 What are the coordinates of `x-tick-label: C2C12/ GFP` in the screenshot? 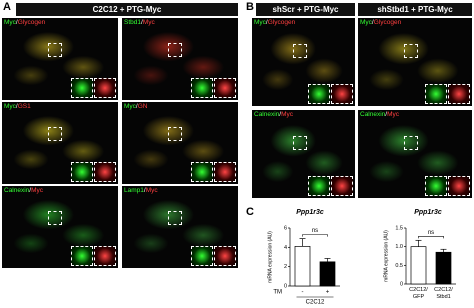 It's located at (418, 293).